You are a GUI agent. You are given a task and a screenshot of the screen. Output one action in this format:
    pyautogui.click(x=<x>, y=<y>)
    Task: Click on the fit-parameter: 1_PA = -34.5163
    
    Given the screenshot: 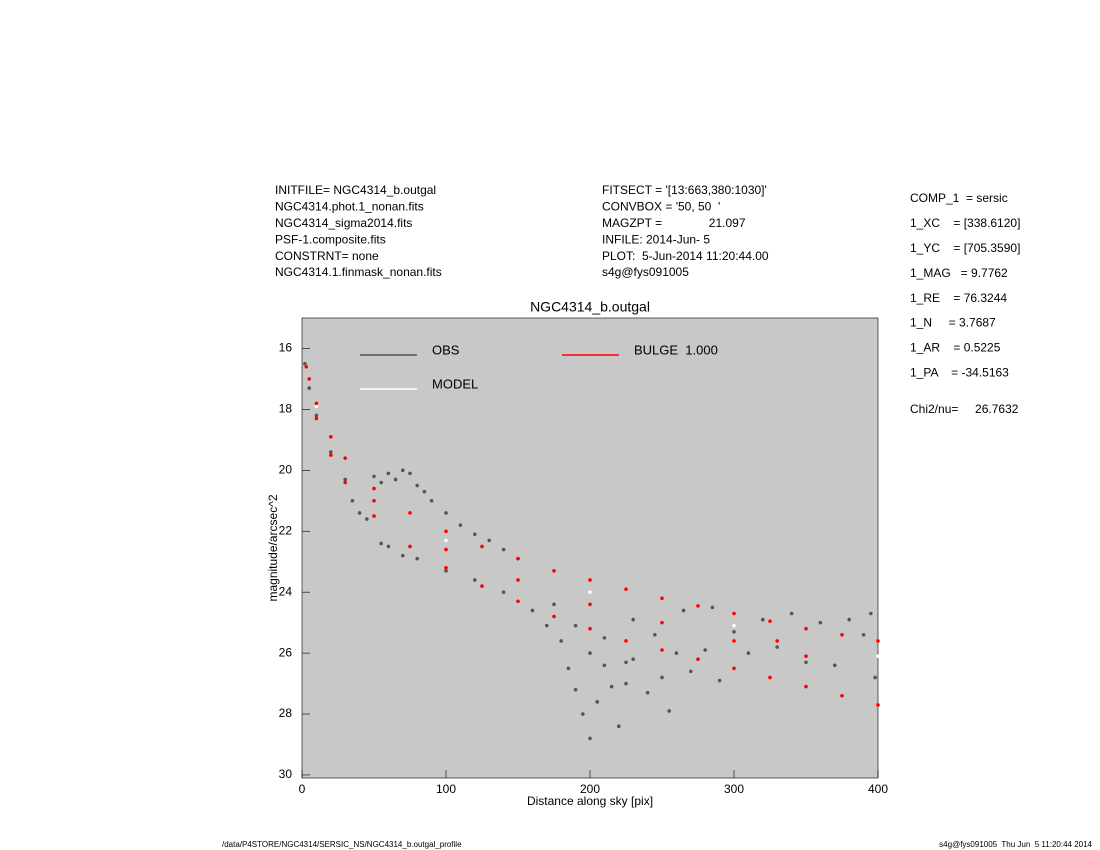 What is the action you would take?
    pyautogui.click(x=959, y=372)
    